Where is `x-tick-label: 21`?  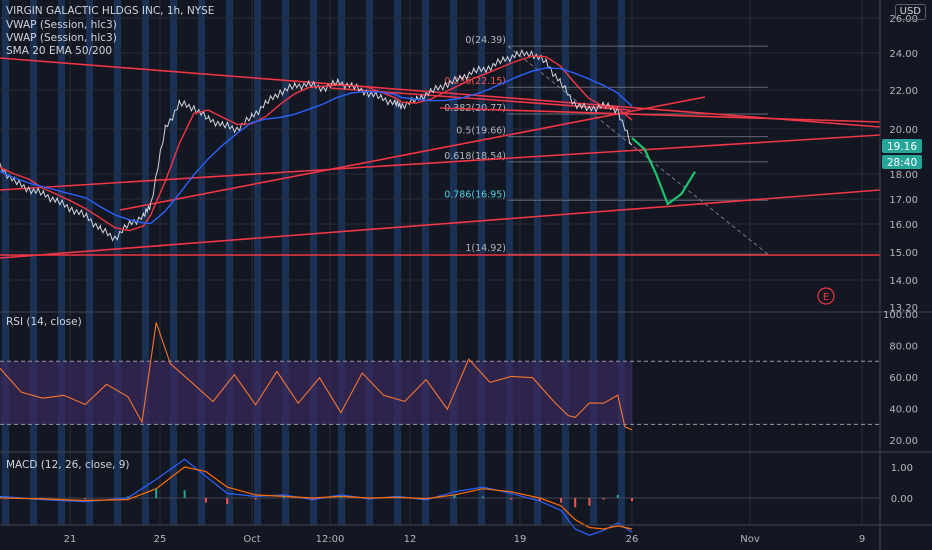 x-tick-label: 21 is located at coordinates (70, 539).